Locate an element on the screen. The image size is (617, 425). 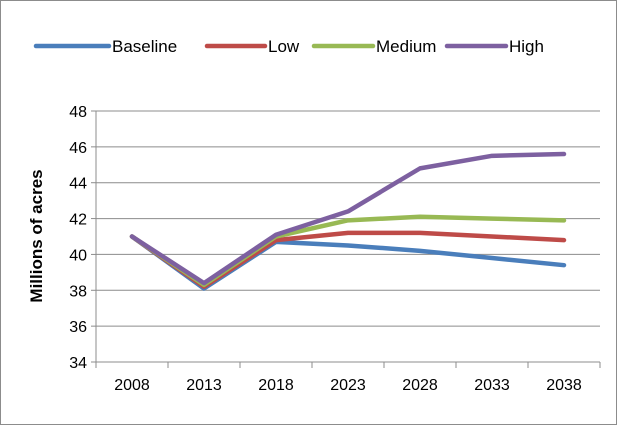
legend-label: High is located at coordinates (526, 46).